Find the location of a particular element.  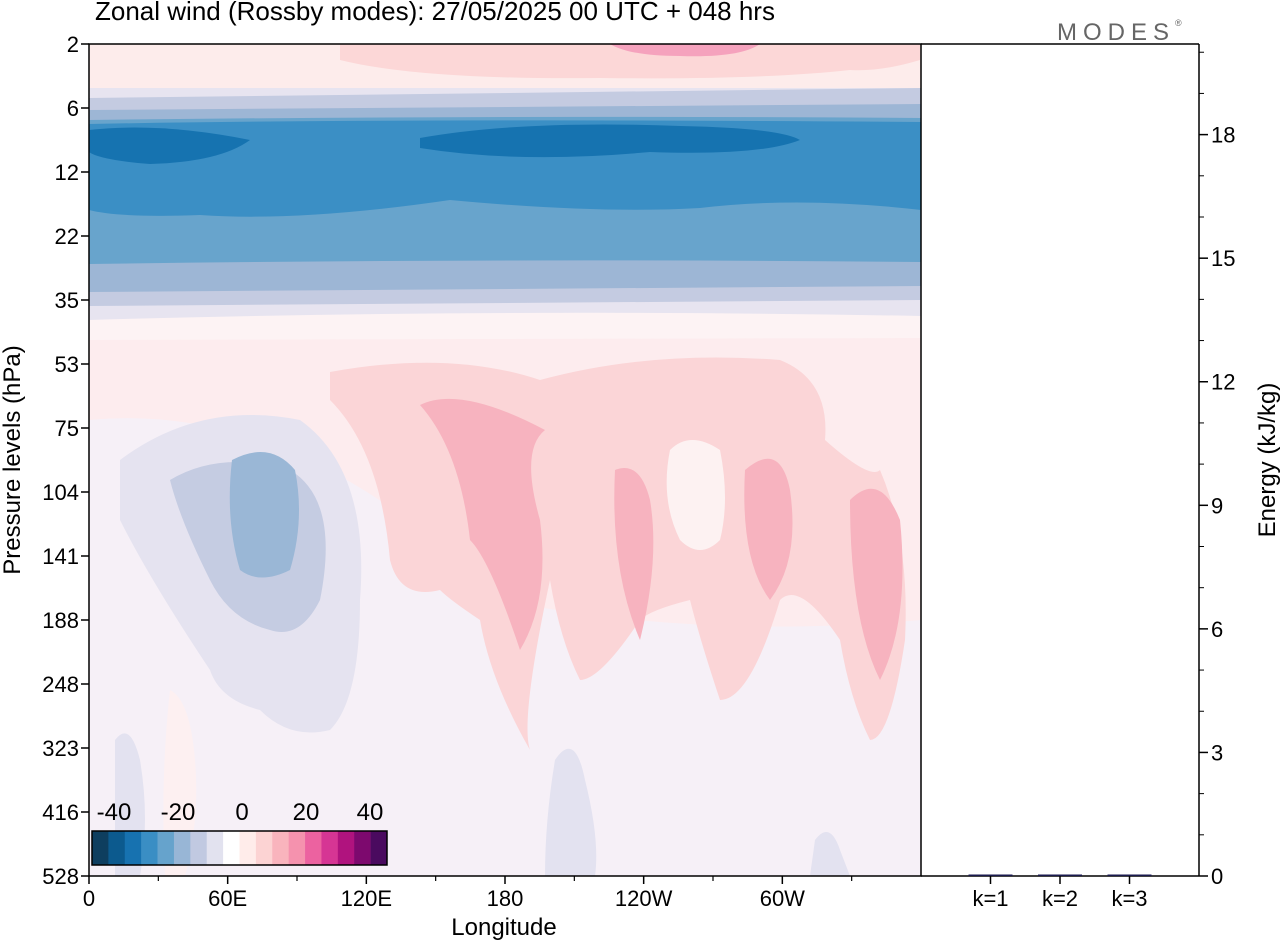

energy-tick-label: 3 is located at coordinates (1217, 752).